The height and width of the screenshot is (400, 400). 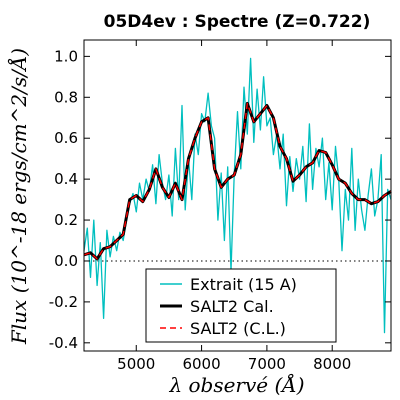 What do you see at coordinates (238, 328) in the screenshot?
I see `legend-label-salt2-cl: SALT2 (C.L.)` at bounding box center [238, 328].